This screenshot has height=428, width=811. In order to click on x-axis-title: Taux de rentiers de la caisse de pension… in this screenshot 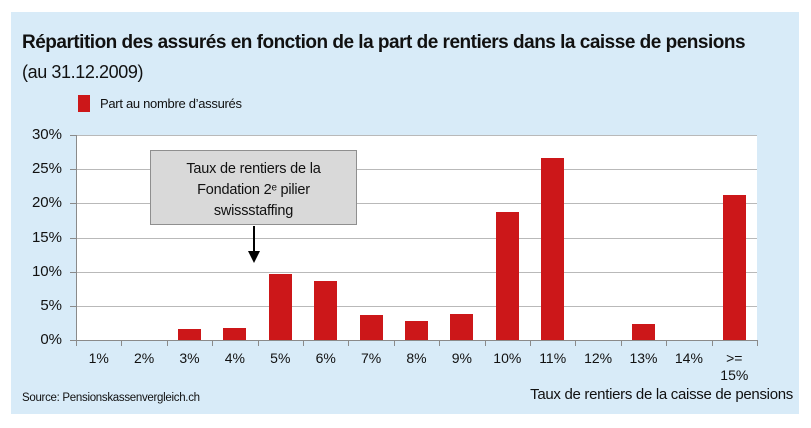, I will do `click(661, 394)`.